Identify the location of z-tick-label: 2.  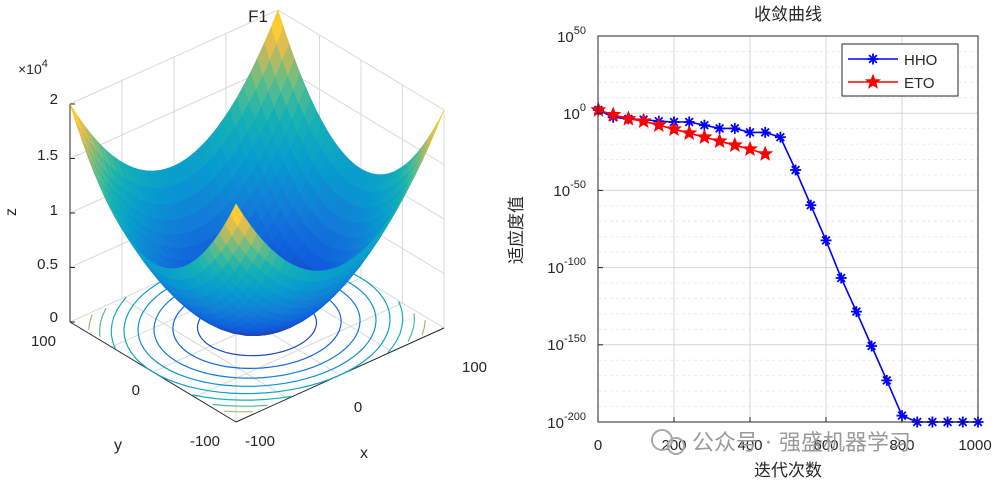
(54, 99).